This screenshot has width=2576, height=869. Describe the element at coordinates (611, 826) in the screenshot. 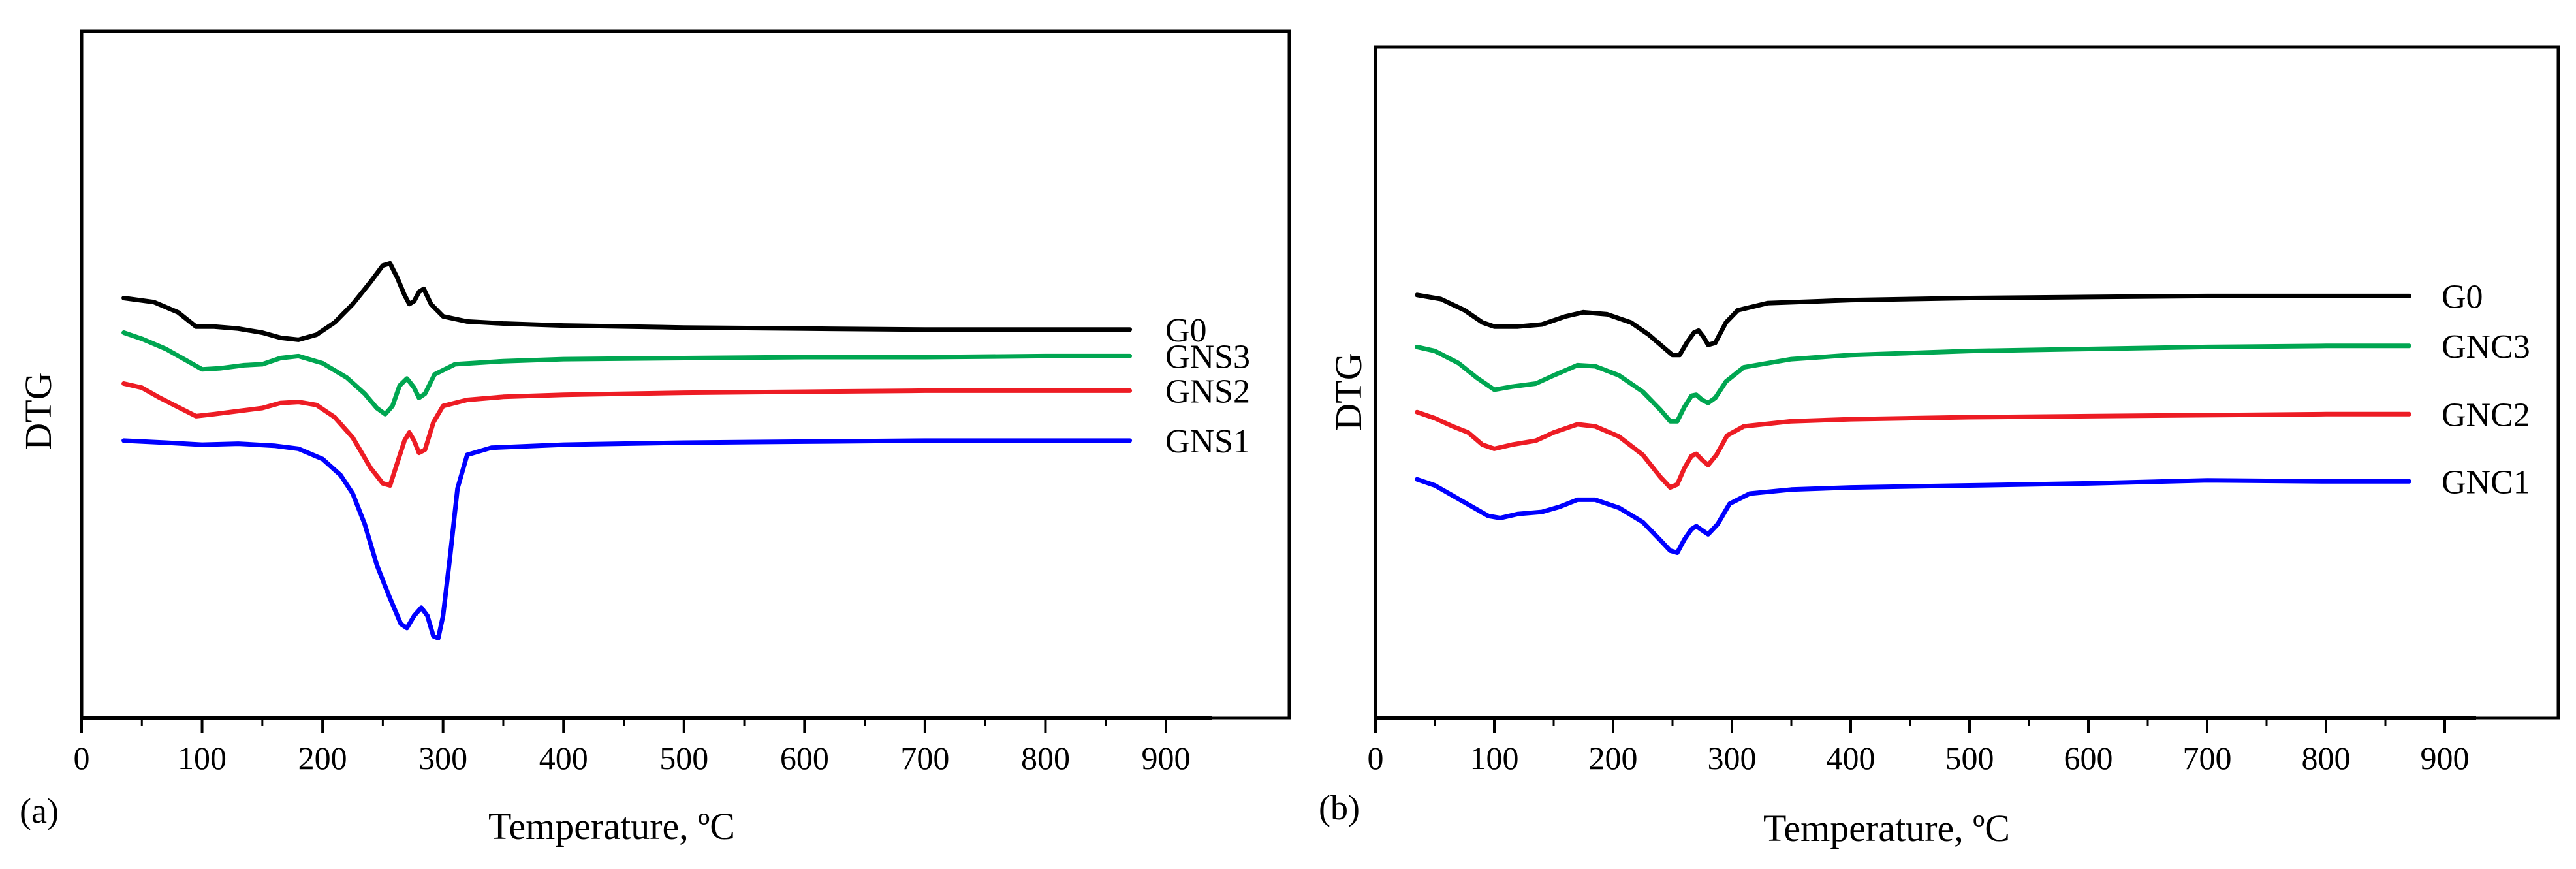

I see `panel-a-x-axis-title: Temperature, ºC` at that location.